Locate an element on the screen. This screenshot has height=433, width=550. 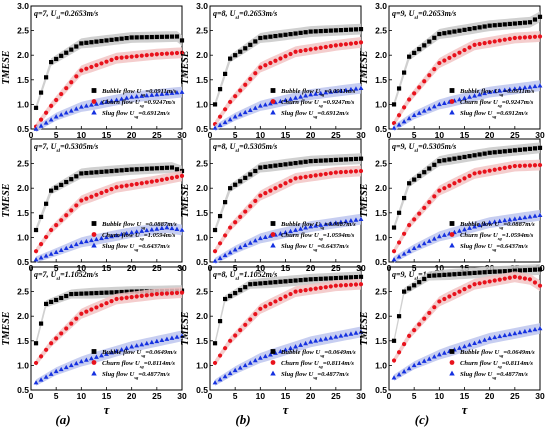
x-tick-label: 5 is located at coordinates (235, 396).